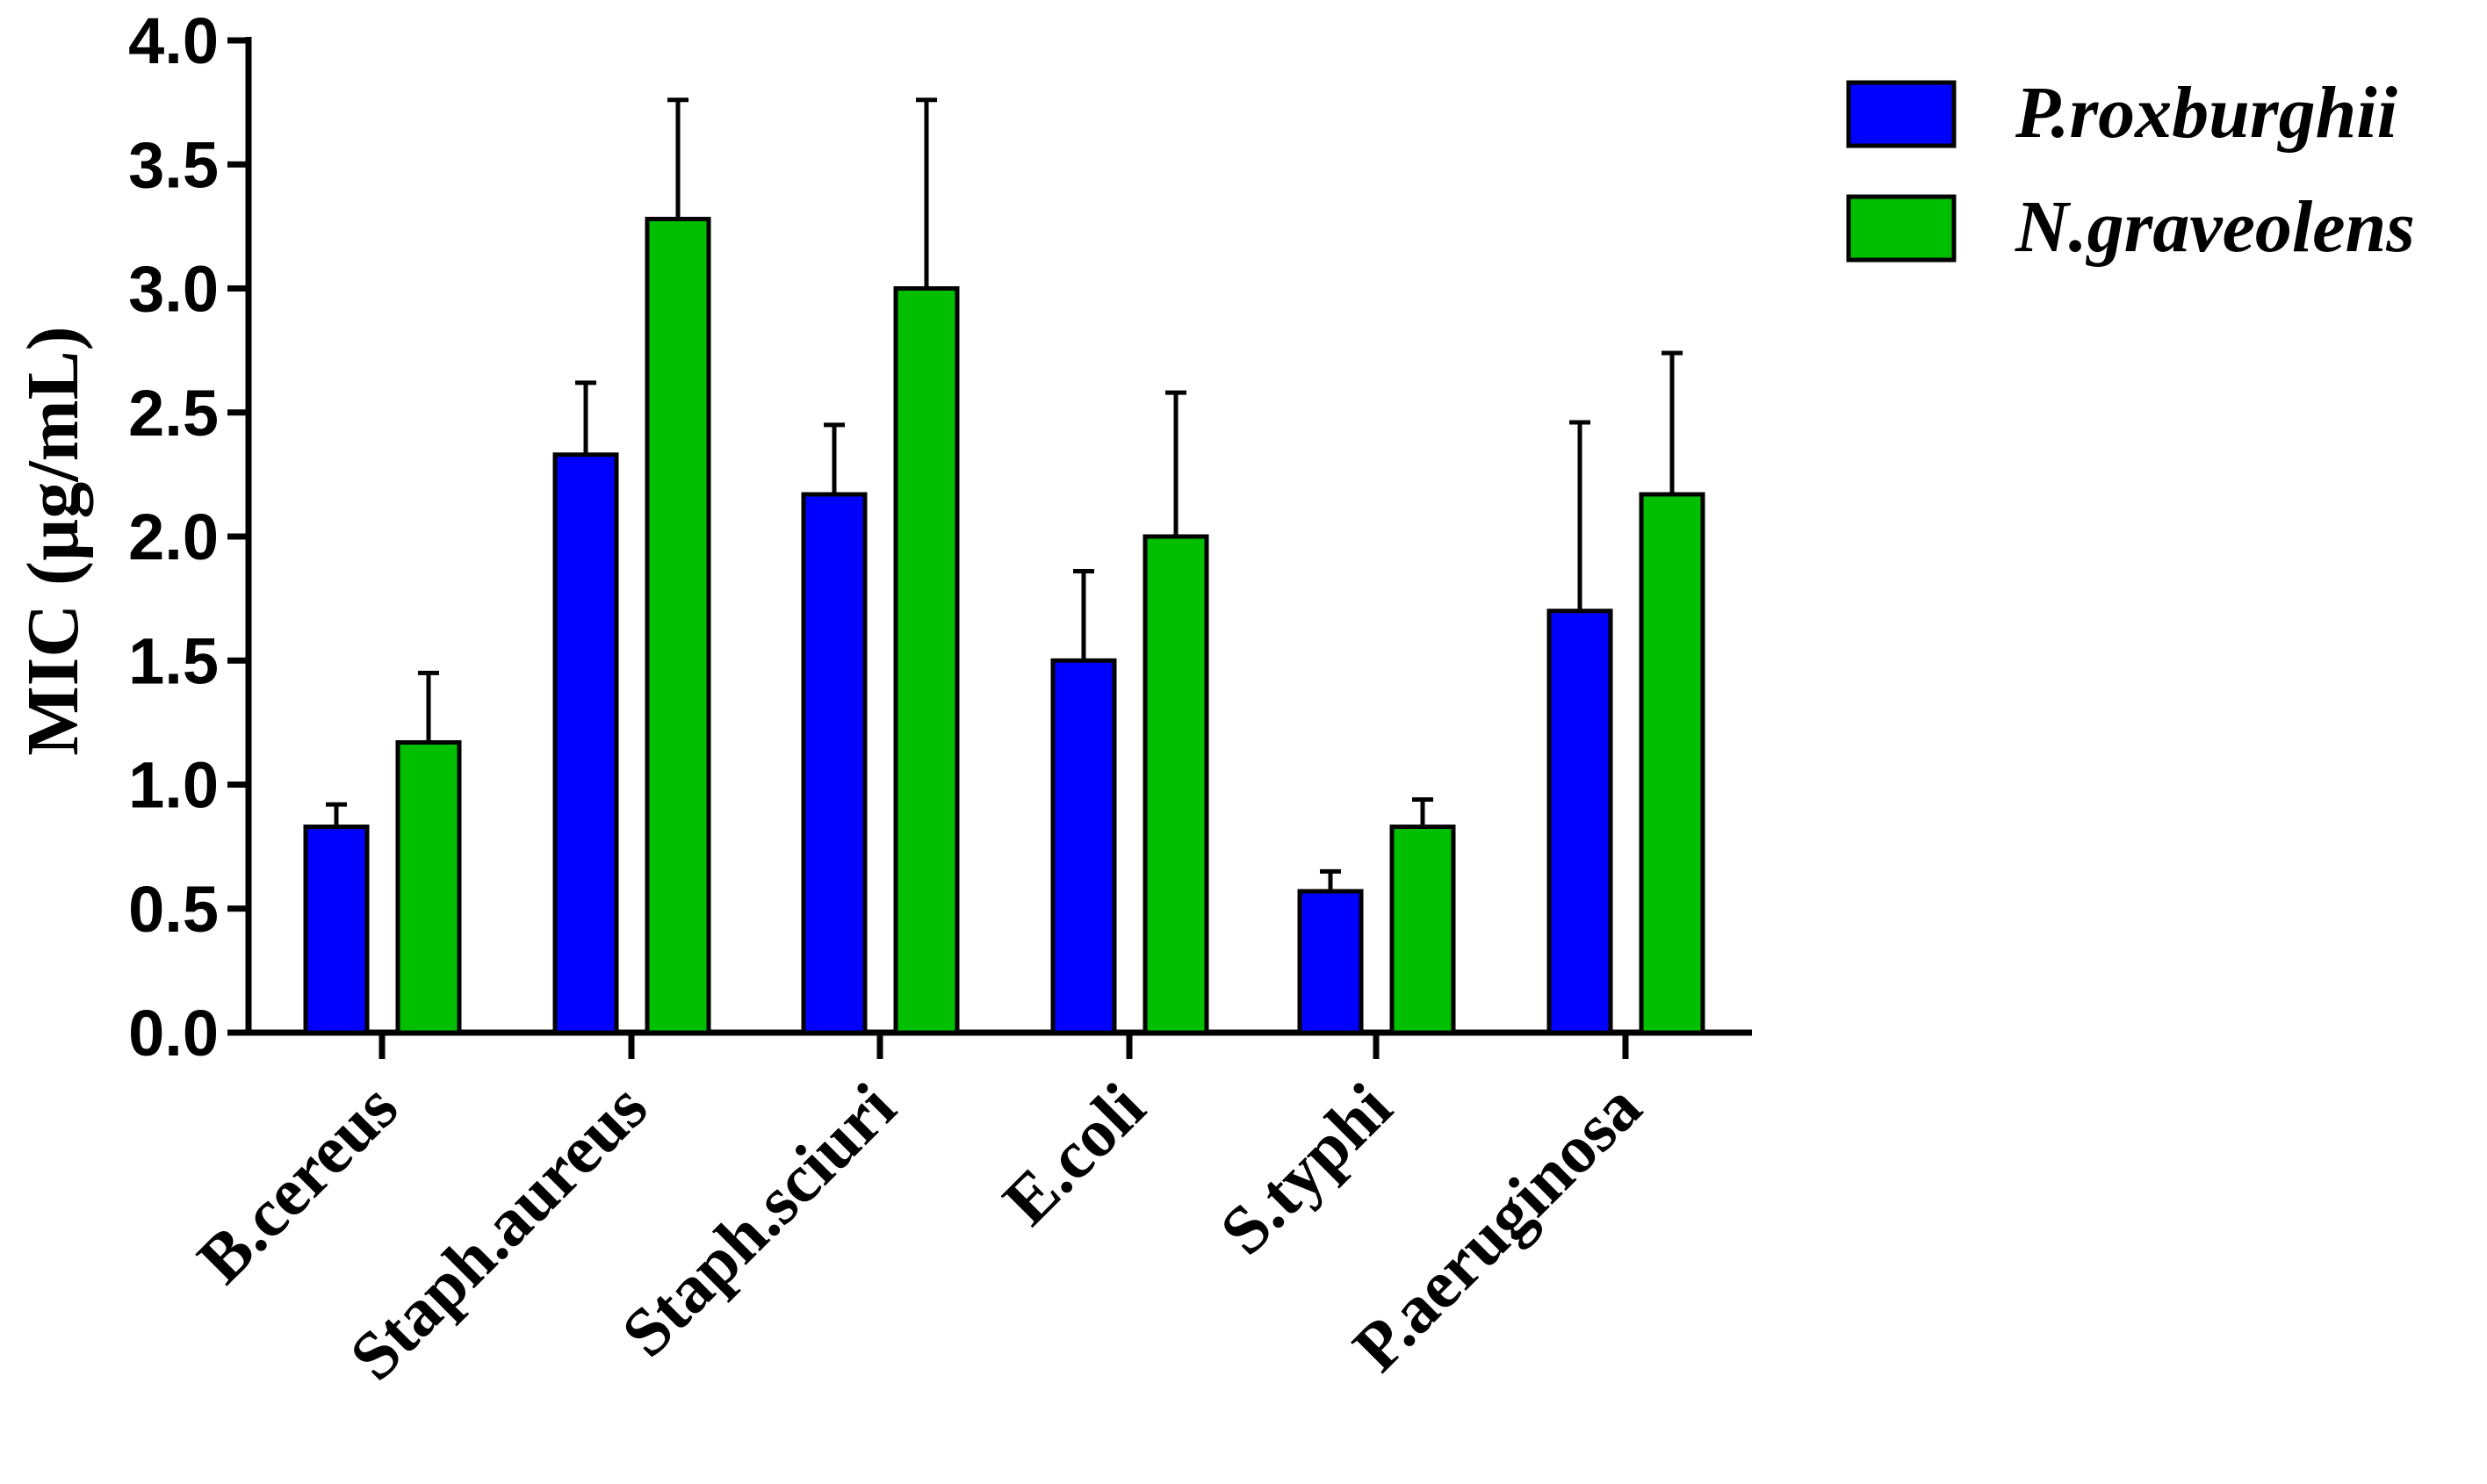  Describe the element at coordinates (298, 1183) in the screenshot. I see `x-tick-label: B.cereus` at that location.